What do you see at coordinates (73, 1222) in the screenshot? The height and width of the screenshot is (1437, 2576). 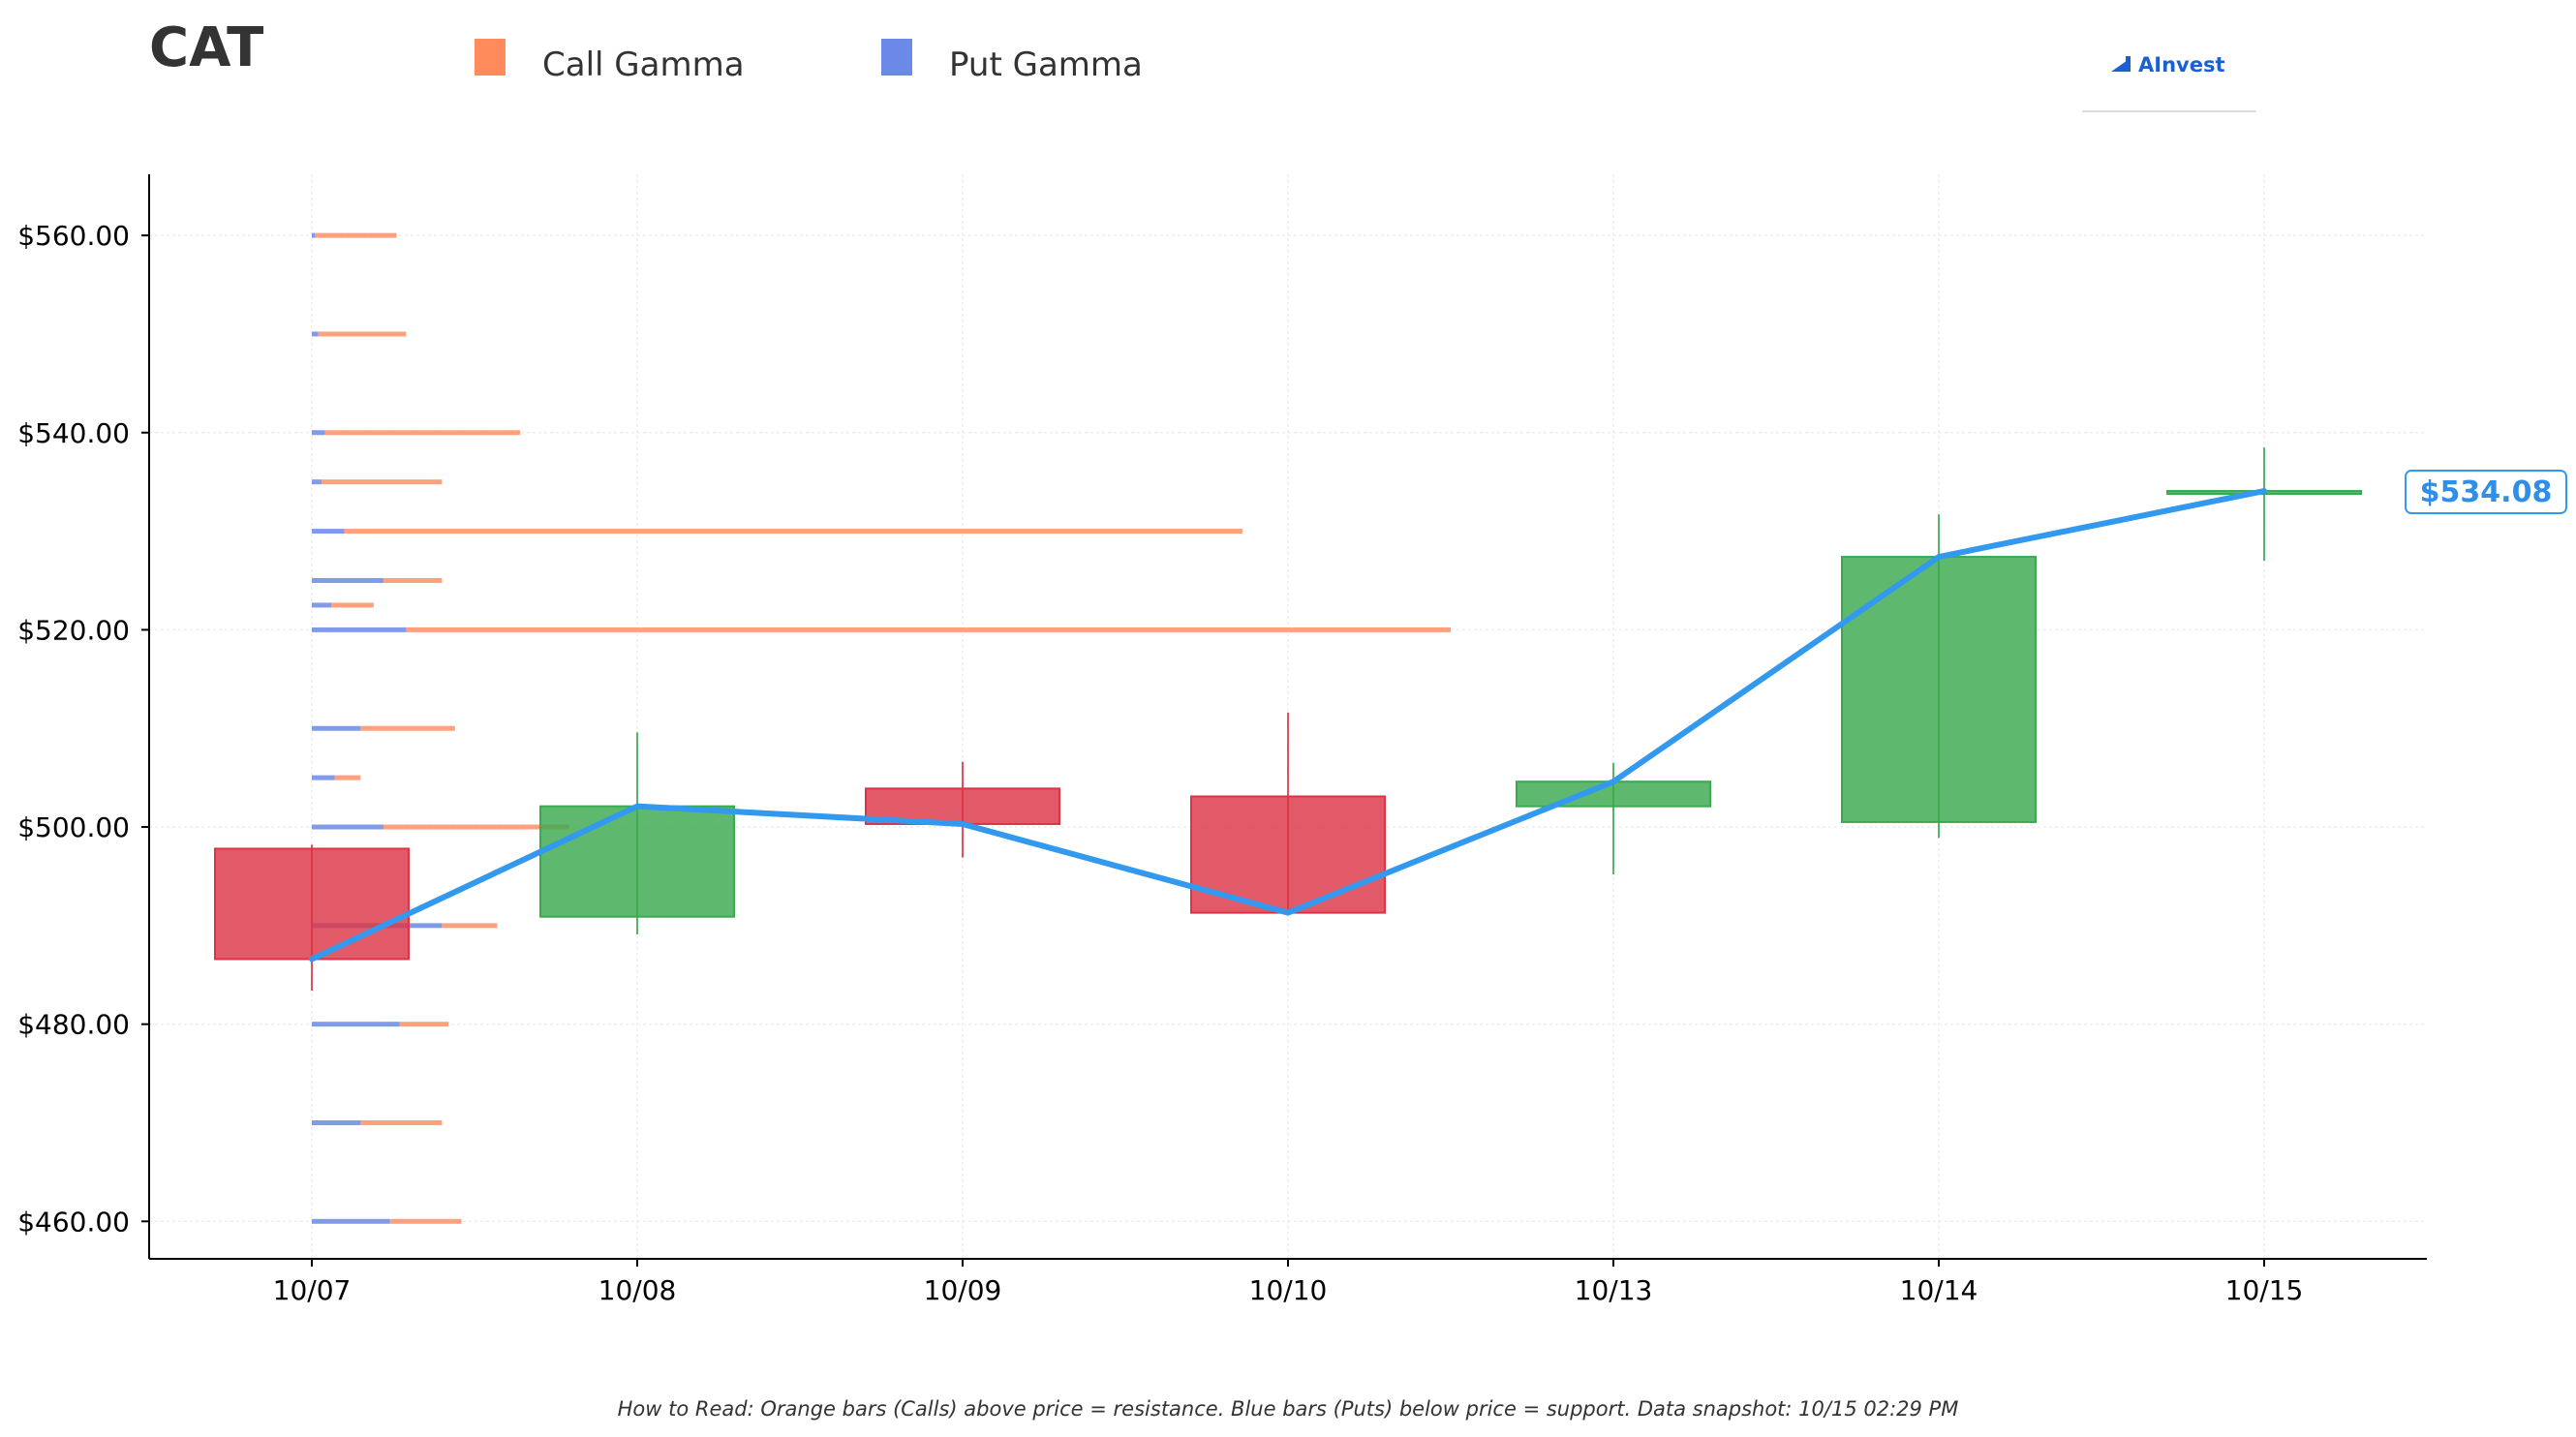 I see `y-tick-label-0: $460.00` at bounding box center [73, 1222].